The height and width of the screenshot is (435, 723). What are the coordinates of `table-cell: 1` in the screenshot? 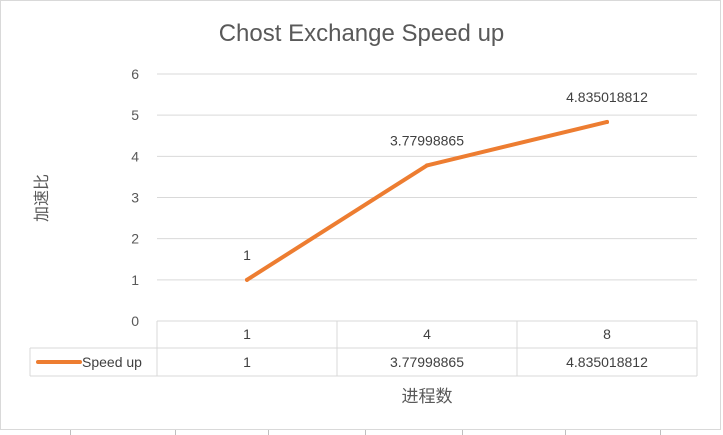 It's located at (247, 362).